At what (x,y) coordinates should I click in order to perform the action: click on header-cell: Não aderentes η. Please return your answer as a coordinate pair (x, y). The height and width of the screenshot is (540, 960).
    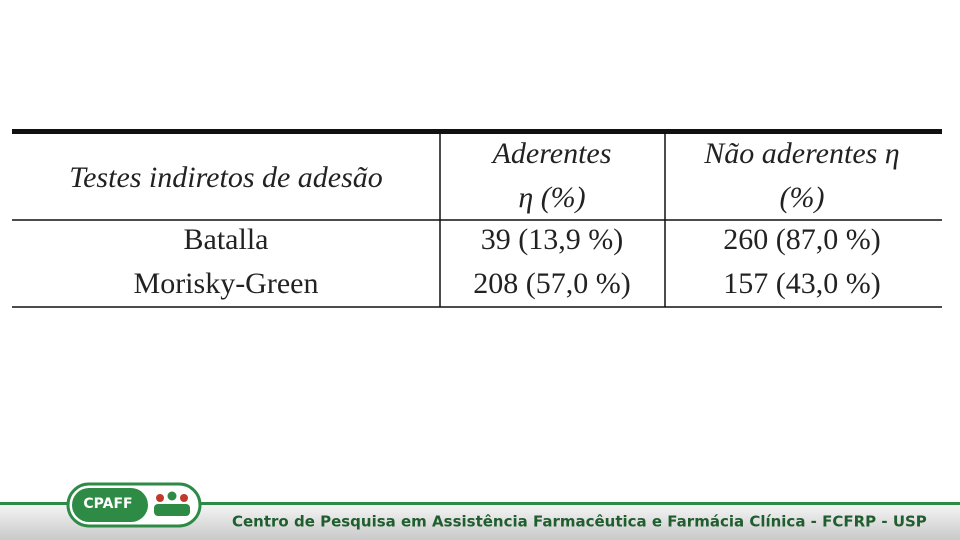
    Looking at the image, I should click on (801, 153).